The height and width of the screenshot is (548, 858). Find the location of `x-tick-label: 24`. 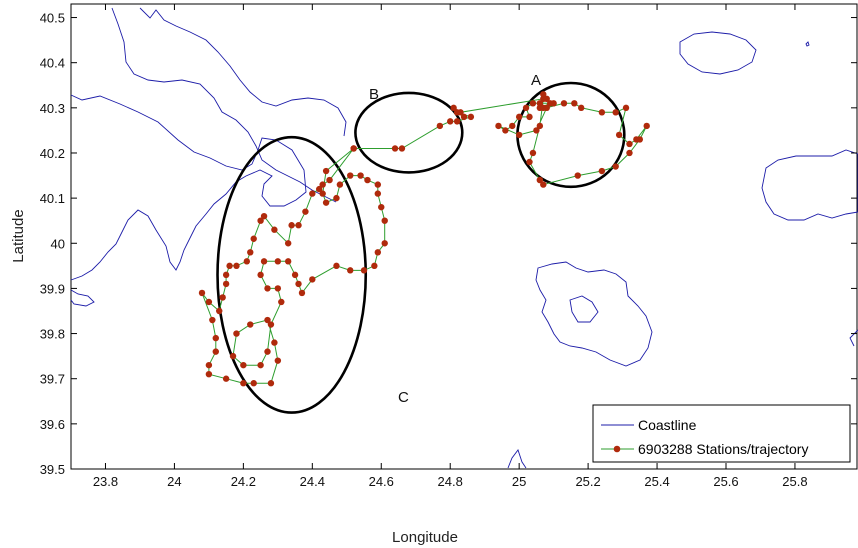

x-tick-label: 24 is located at coordinates (174, 481).